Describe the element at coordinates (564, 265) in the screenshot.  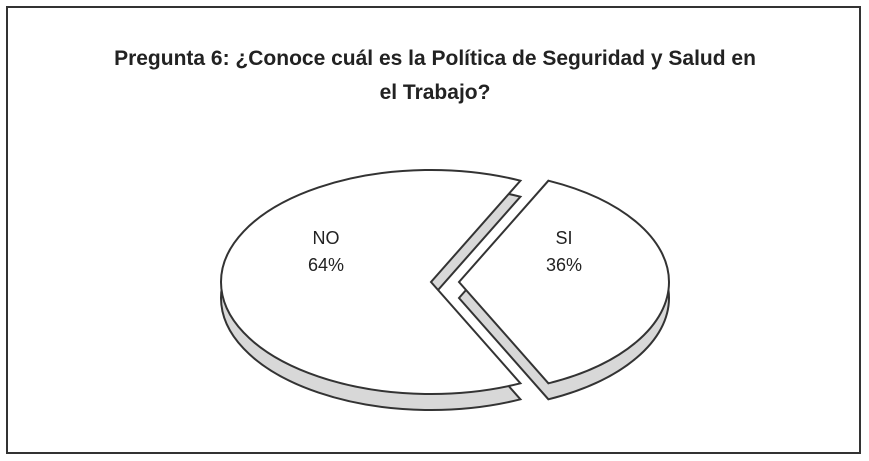
I see `slice-value-label: 36%` at that location.